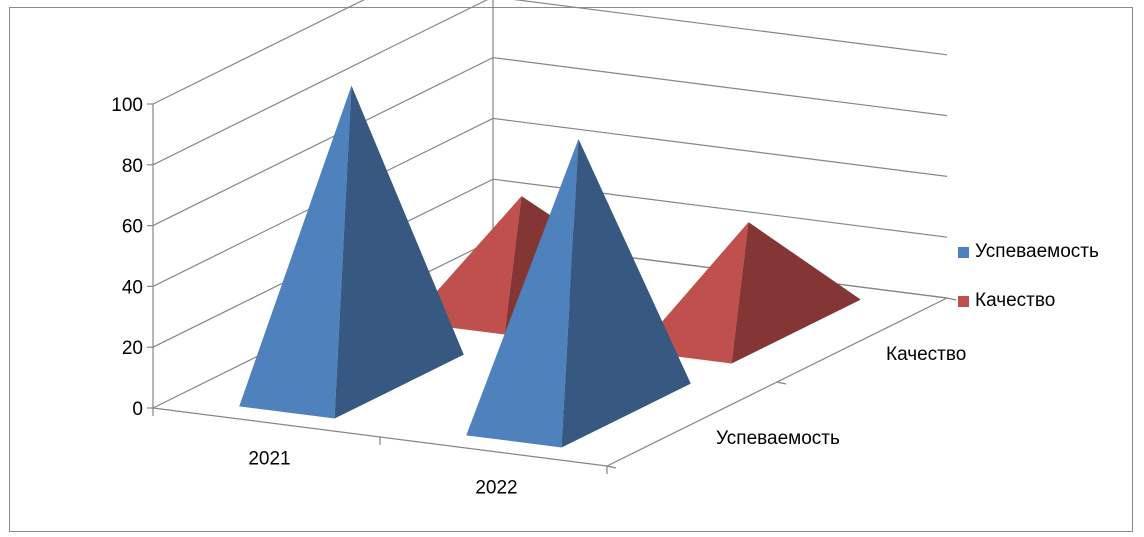 The width and height of the screenshot is (1144, 537). I want to click on x-tick-label: 2022, so click(496, 488).